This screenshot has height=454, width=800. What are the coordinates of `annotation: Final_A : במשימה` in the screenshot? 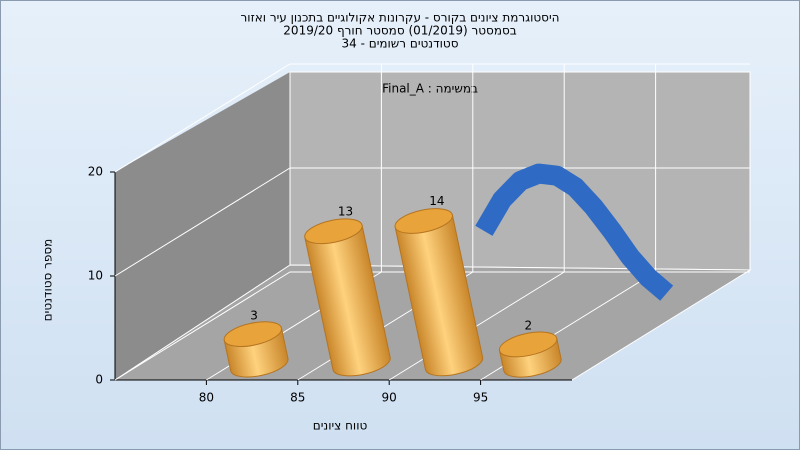 It's located at (430, 89).